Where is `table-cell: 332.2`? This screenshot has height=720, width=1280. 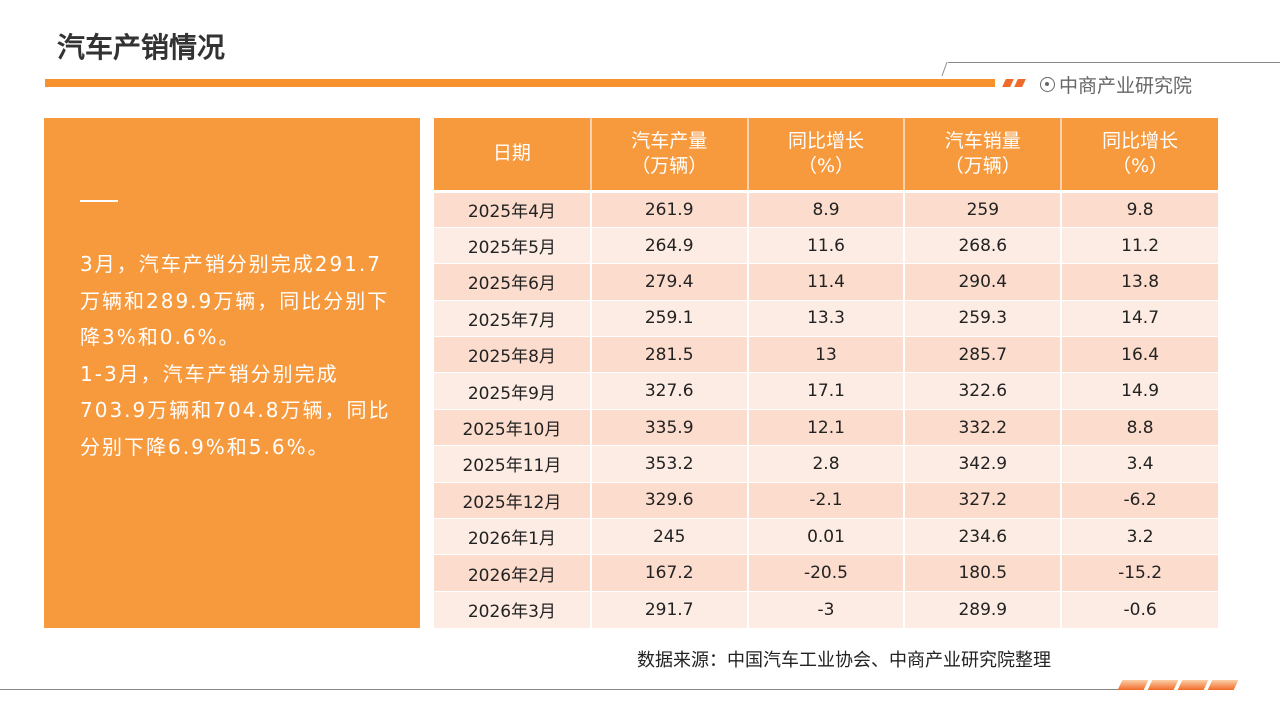 table-cell: 332.2 is located at coordinates (982, 427).